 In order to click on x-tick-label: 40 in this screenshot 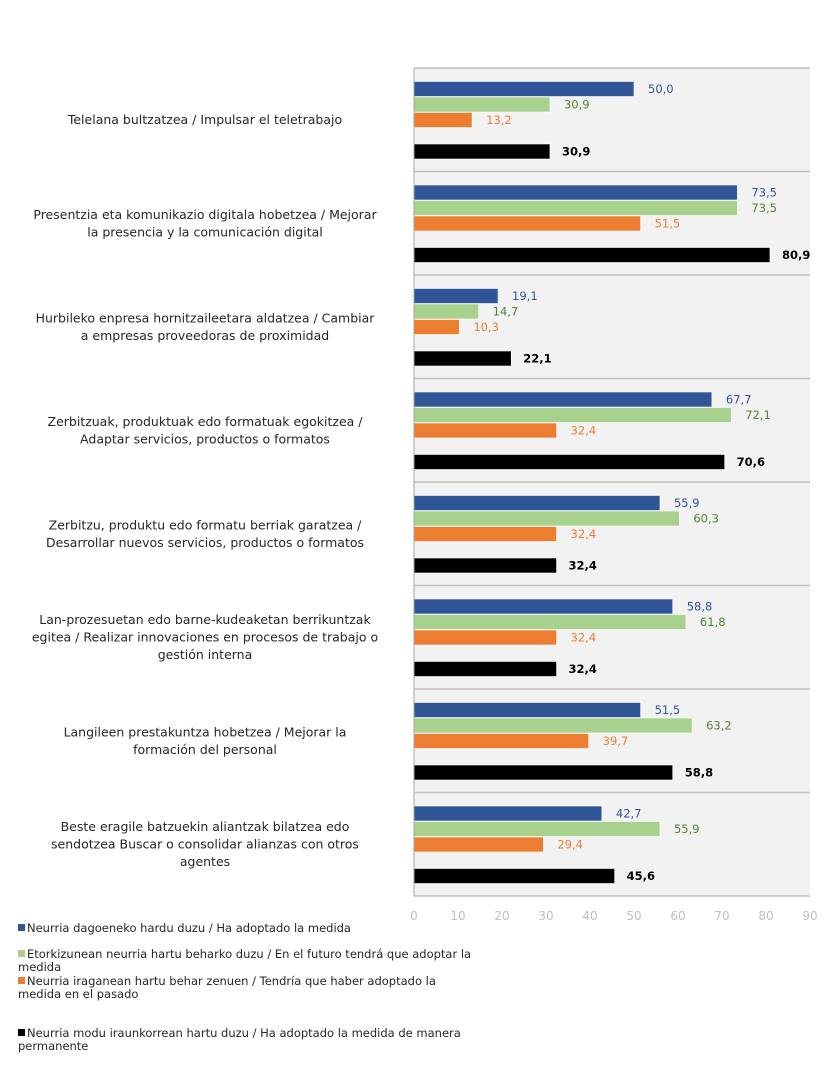, I will do `click(589, 916)`.